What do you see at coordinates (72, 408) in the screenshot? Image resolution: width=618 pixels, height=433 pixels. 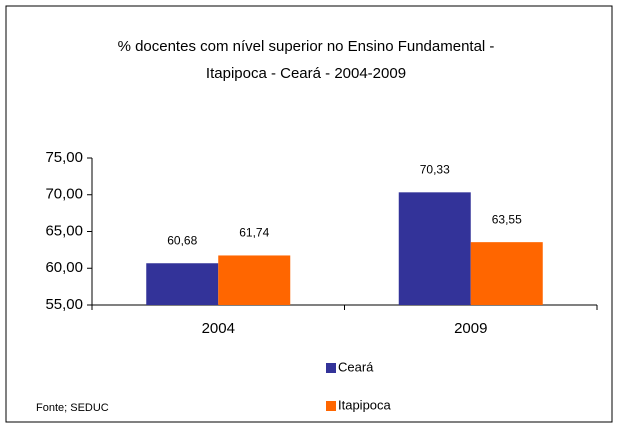 I see `source: Fonte; SEDUC` at bounding box center [72, 408].